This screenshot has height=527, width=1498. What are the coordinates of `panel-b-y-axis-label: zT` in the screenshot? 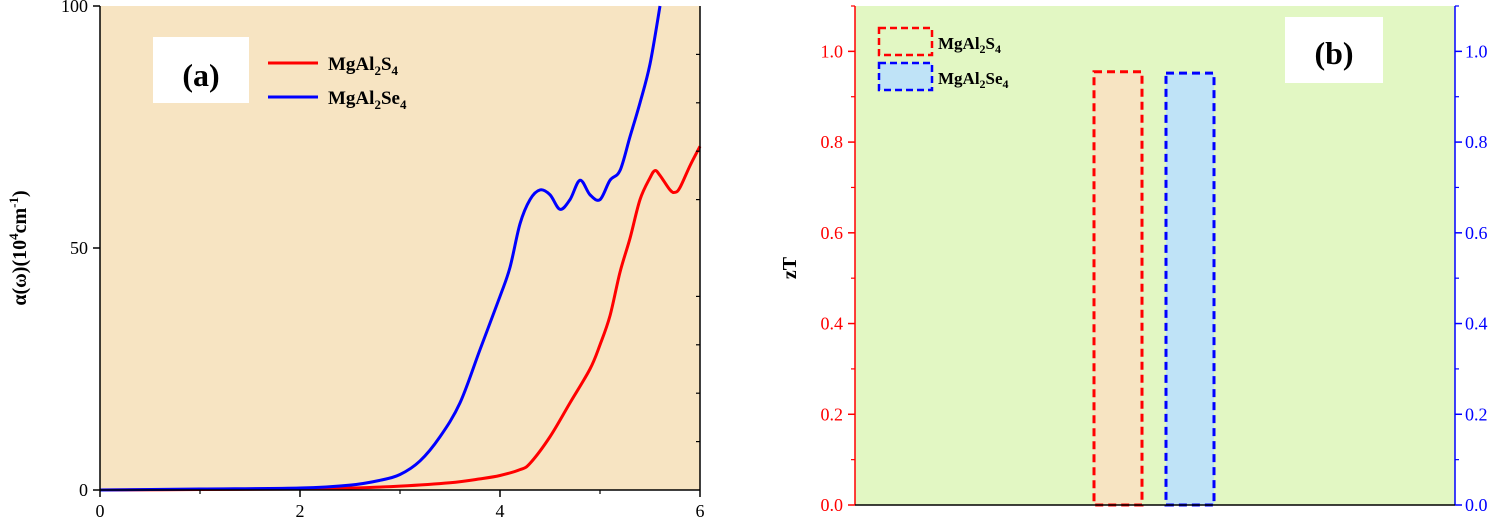 It's located at (790, 267).